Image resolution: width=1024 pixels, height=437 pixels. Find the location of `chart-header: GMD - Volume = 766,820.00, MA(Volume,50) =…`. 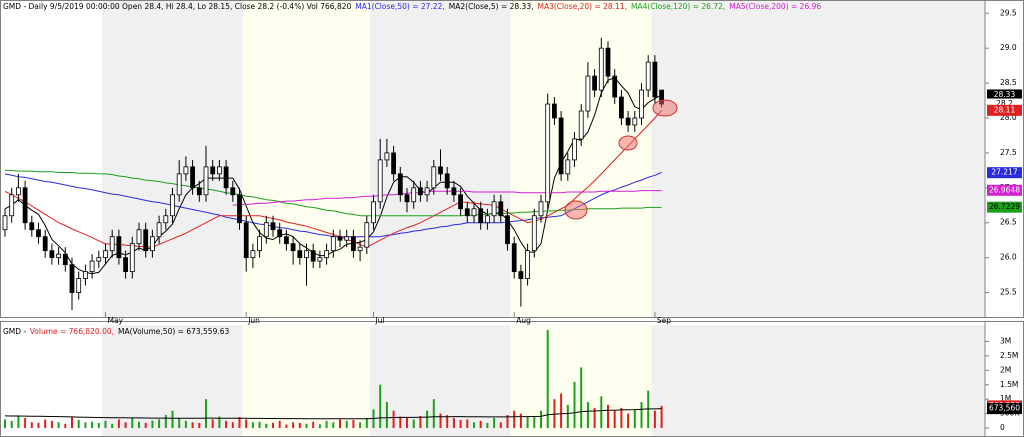

chart-header: GMD - Volume = 766,820.00, MA(Volume,50) =… is located at coordinates (116, 331).